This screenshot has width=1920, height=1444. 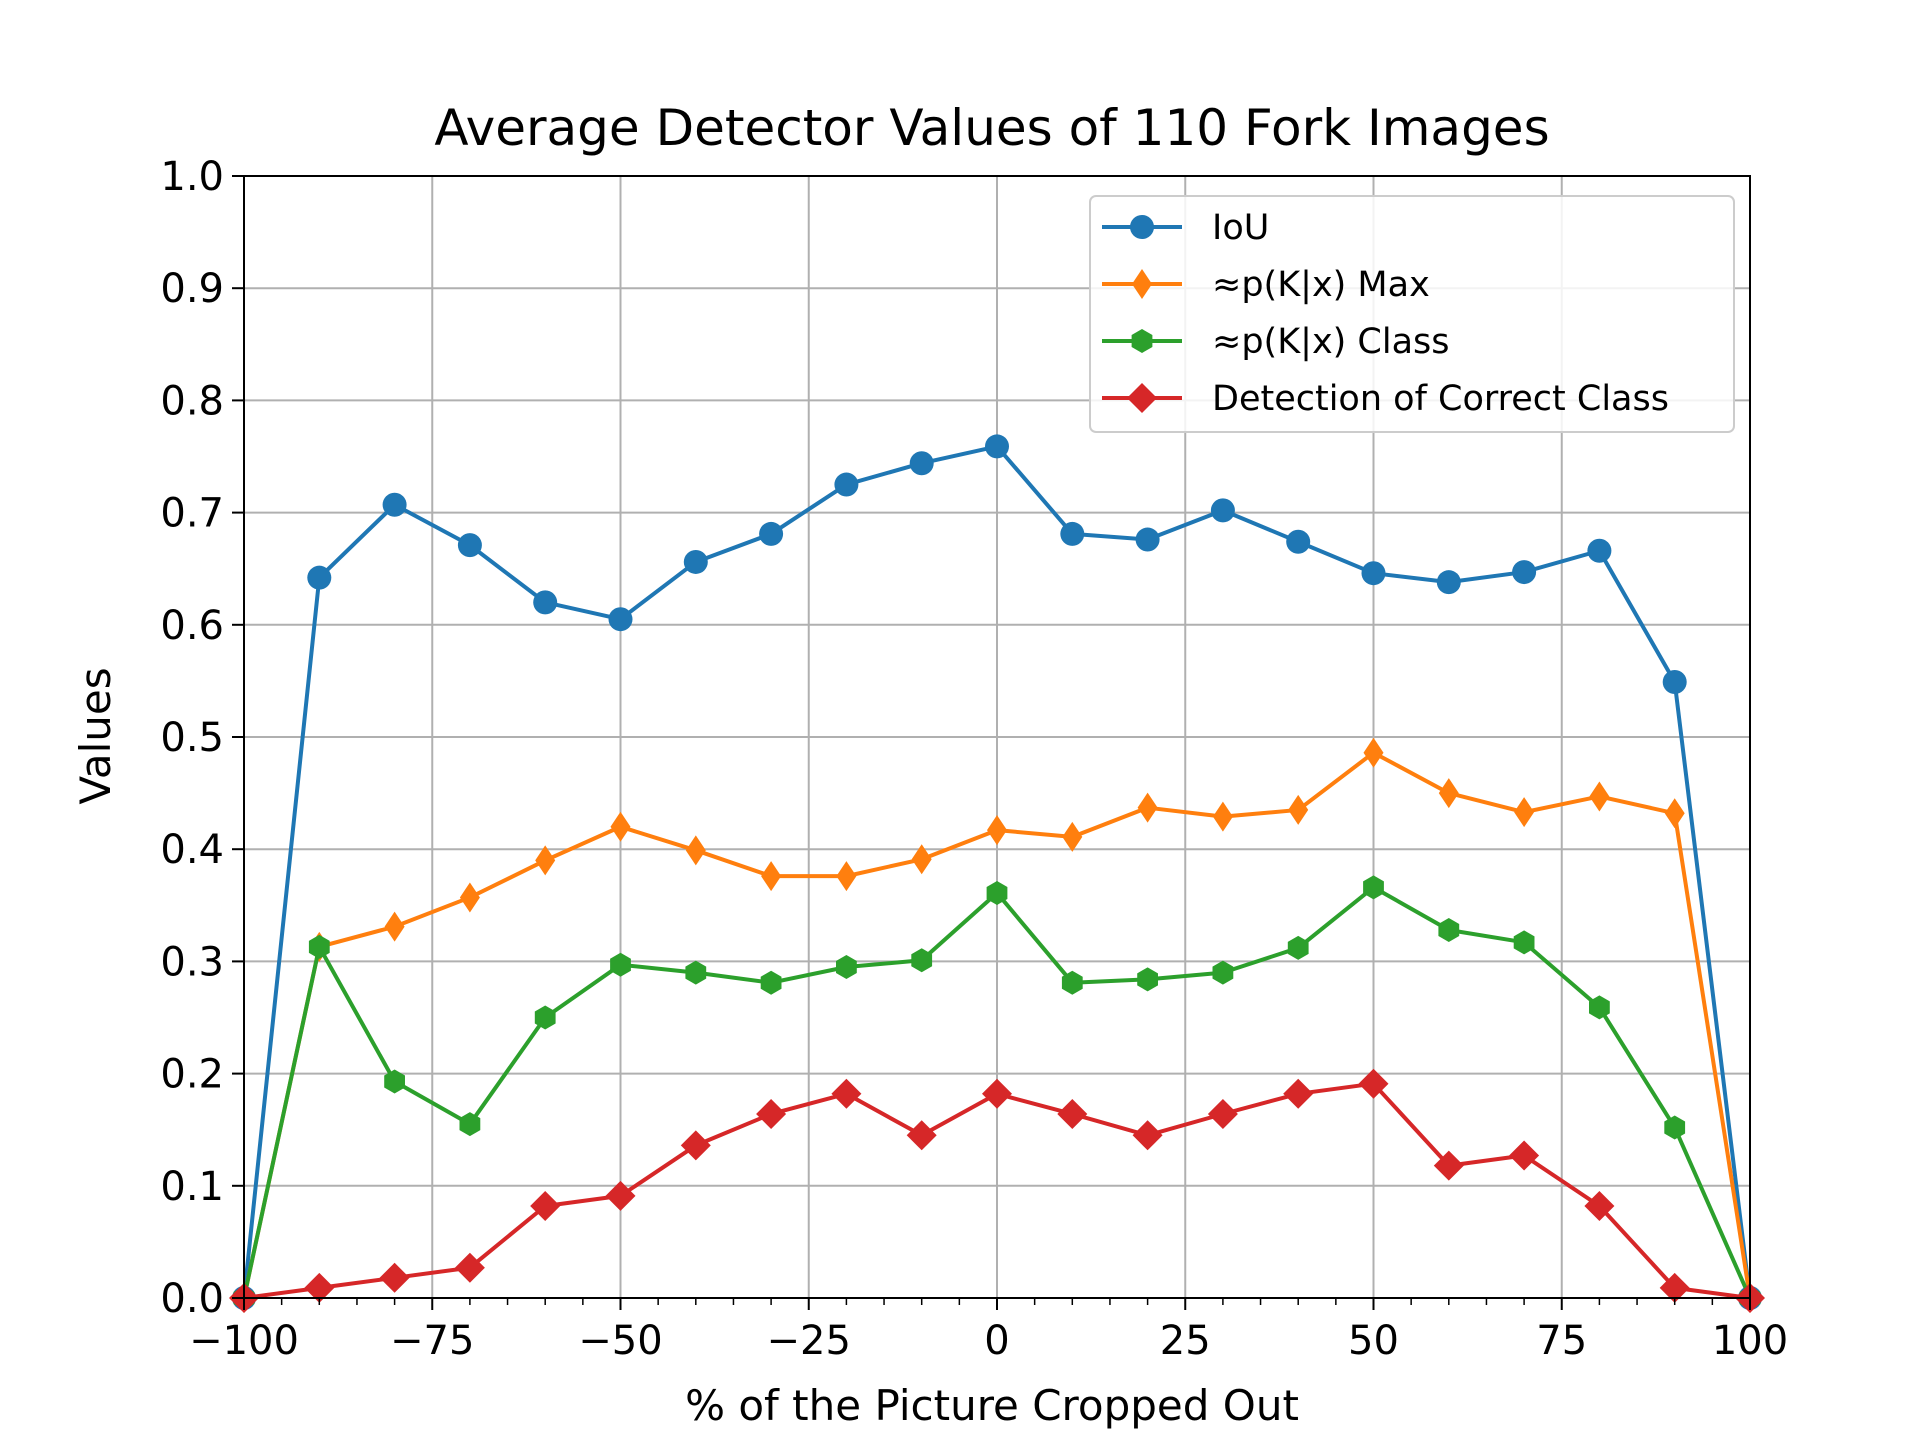 I want to click on y-tick-label: 0.4, so click(x=192, y=850).